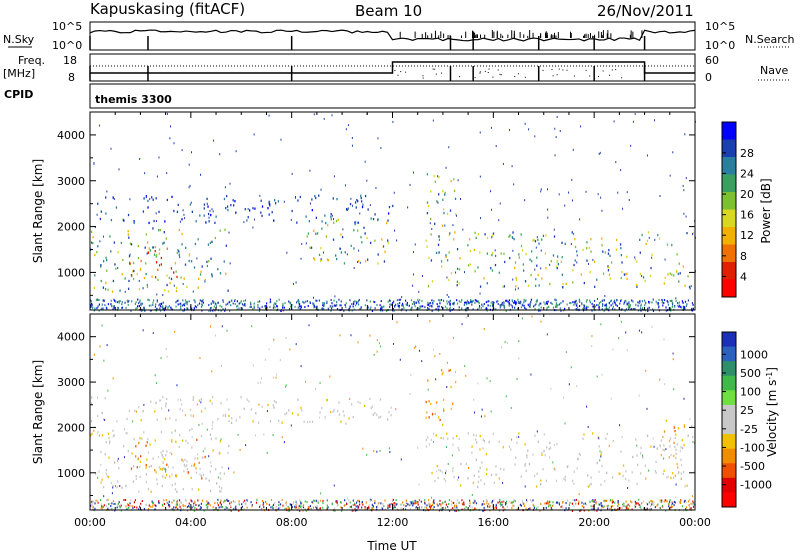 The width and height of the screenshot is (800, 554). I want to click on nsky-tick-low: 10^0, so click(67, 45).